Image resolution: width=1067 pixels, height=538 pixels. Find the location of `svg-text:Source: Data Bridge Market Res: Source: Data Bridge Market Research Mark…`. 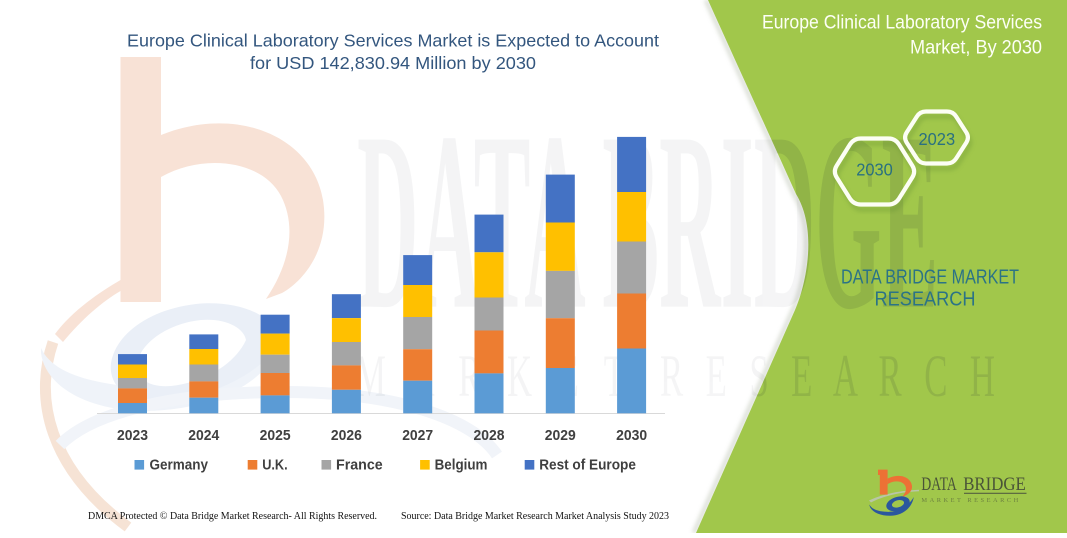

svg-text:Source: Data Bridge Market Res: Source: Data Bridge Market Research Mark… is located at coordinates (535, 516).